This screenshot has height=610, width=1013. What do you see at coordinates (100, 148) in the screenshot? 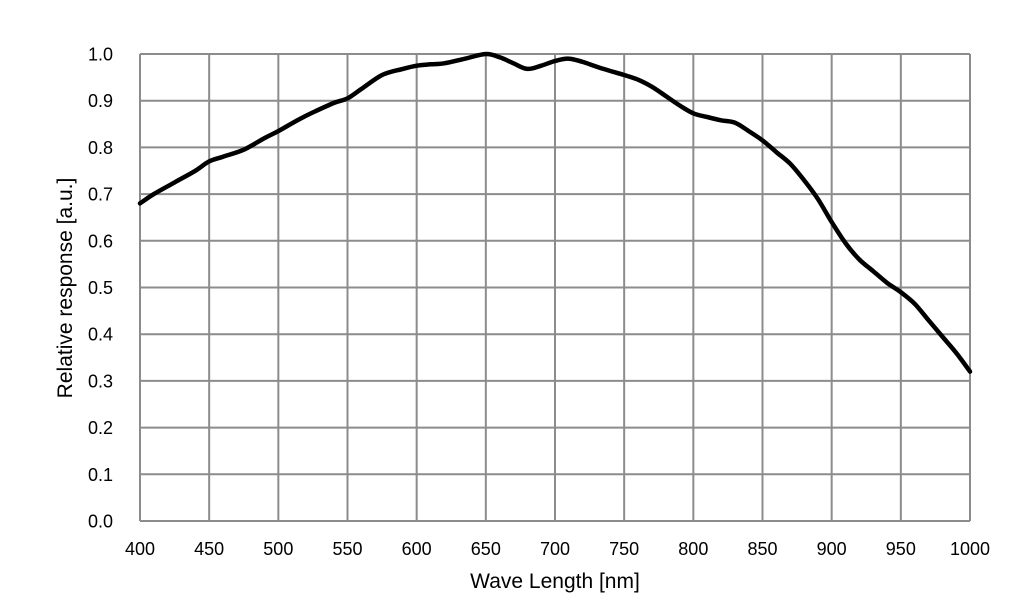
I see `y-tick-label: 0.8` at bounding box center [100, 148].